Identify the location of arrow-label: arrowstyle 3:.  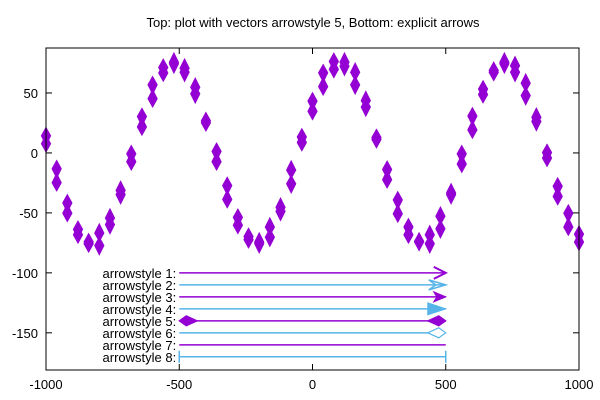
(140, 297).